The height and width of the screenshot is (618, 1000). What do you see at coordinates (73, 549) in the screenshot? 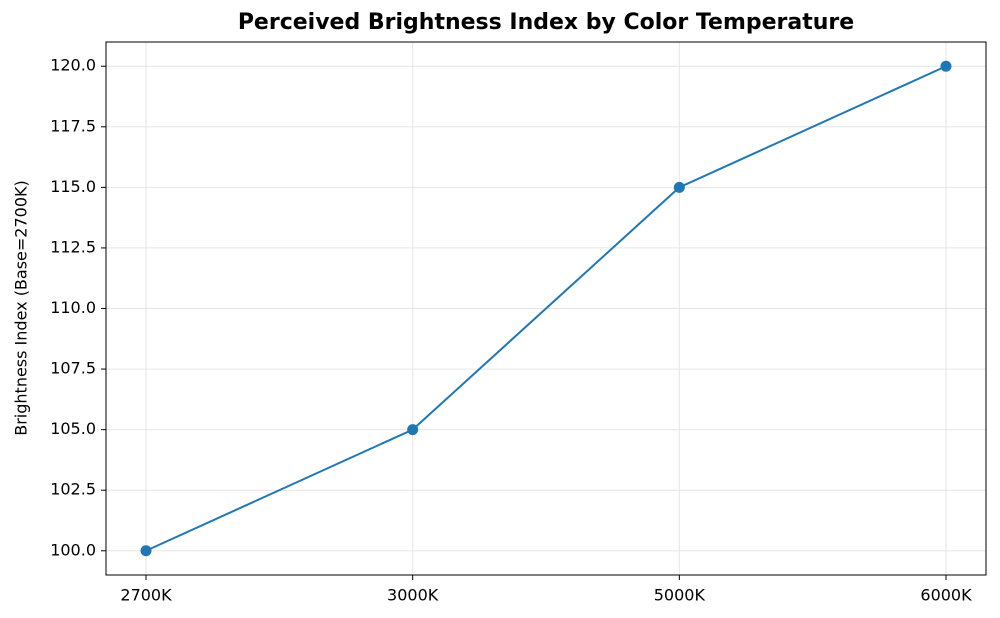
I see `y-tick-label: 100.0` at bounding box center [73, 549].